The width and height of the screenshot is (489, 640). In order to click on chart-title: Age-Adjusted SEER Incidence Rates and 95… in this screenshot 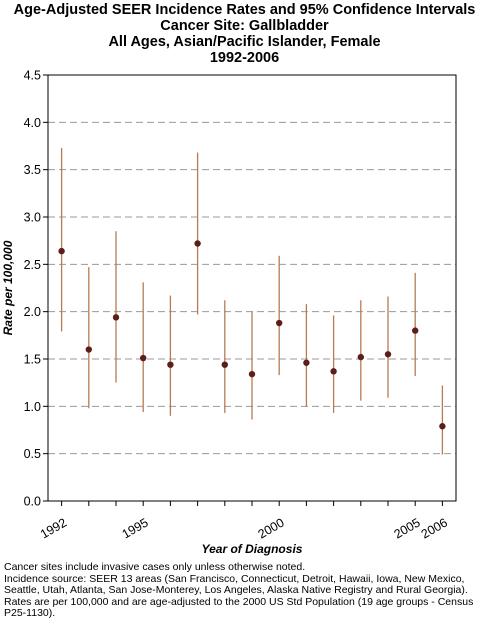, I will do `click(244, 34)`.